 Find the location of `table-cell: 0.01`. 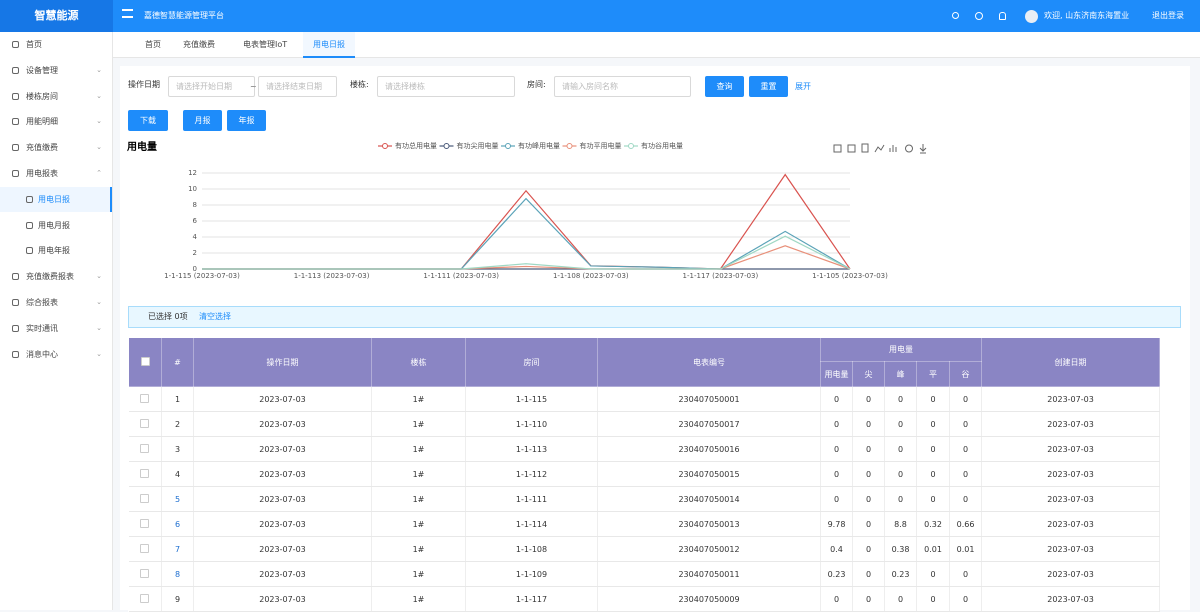

table-cell: 0.01 is located at coordinates (933, 549).